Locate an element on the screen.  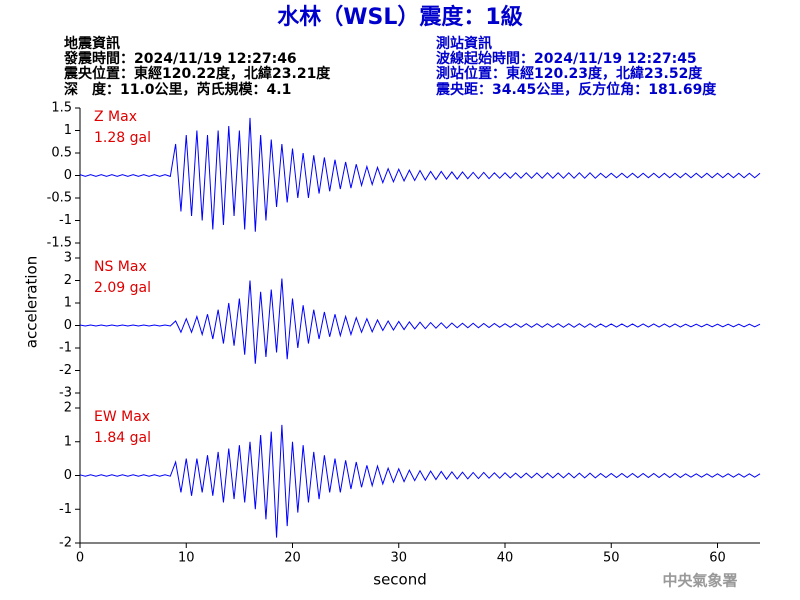
x-tick-label: 30 is located at coordinates (398, 558).